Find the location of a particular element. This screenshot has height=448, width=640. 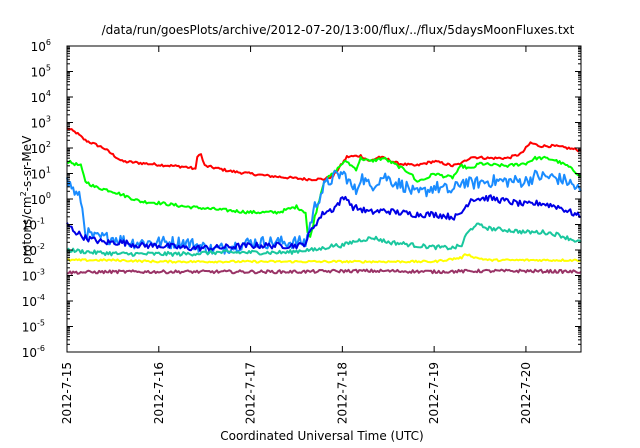

y-tick-label: 10¹ is located at coordinates (41, 174).